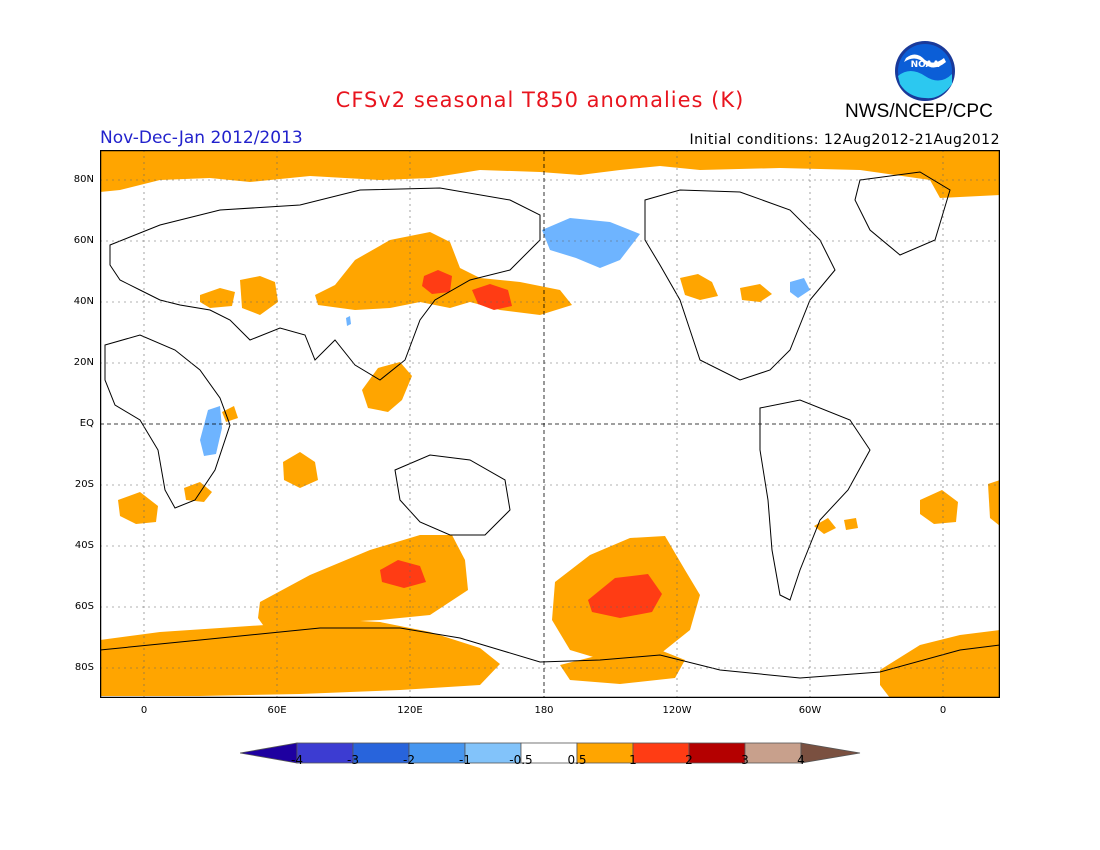 Image resolution: width=1100 pixels, height=850 pixels. I want to click on colorbar-label: 1, so click(633, 760).